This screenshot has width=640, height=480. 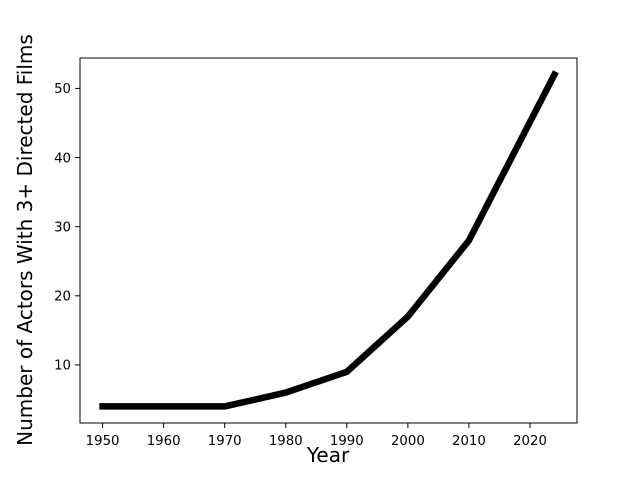 I want to click on y-tick-label: 20, so click(x=62, y=297).